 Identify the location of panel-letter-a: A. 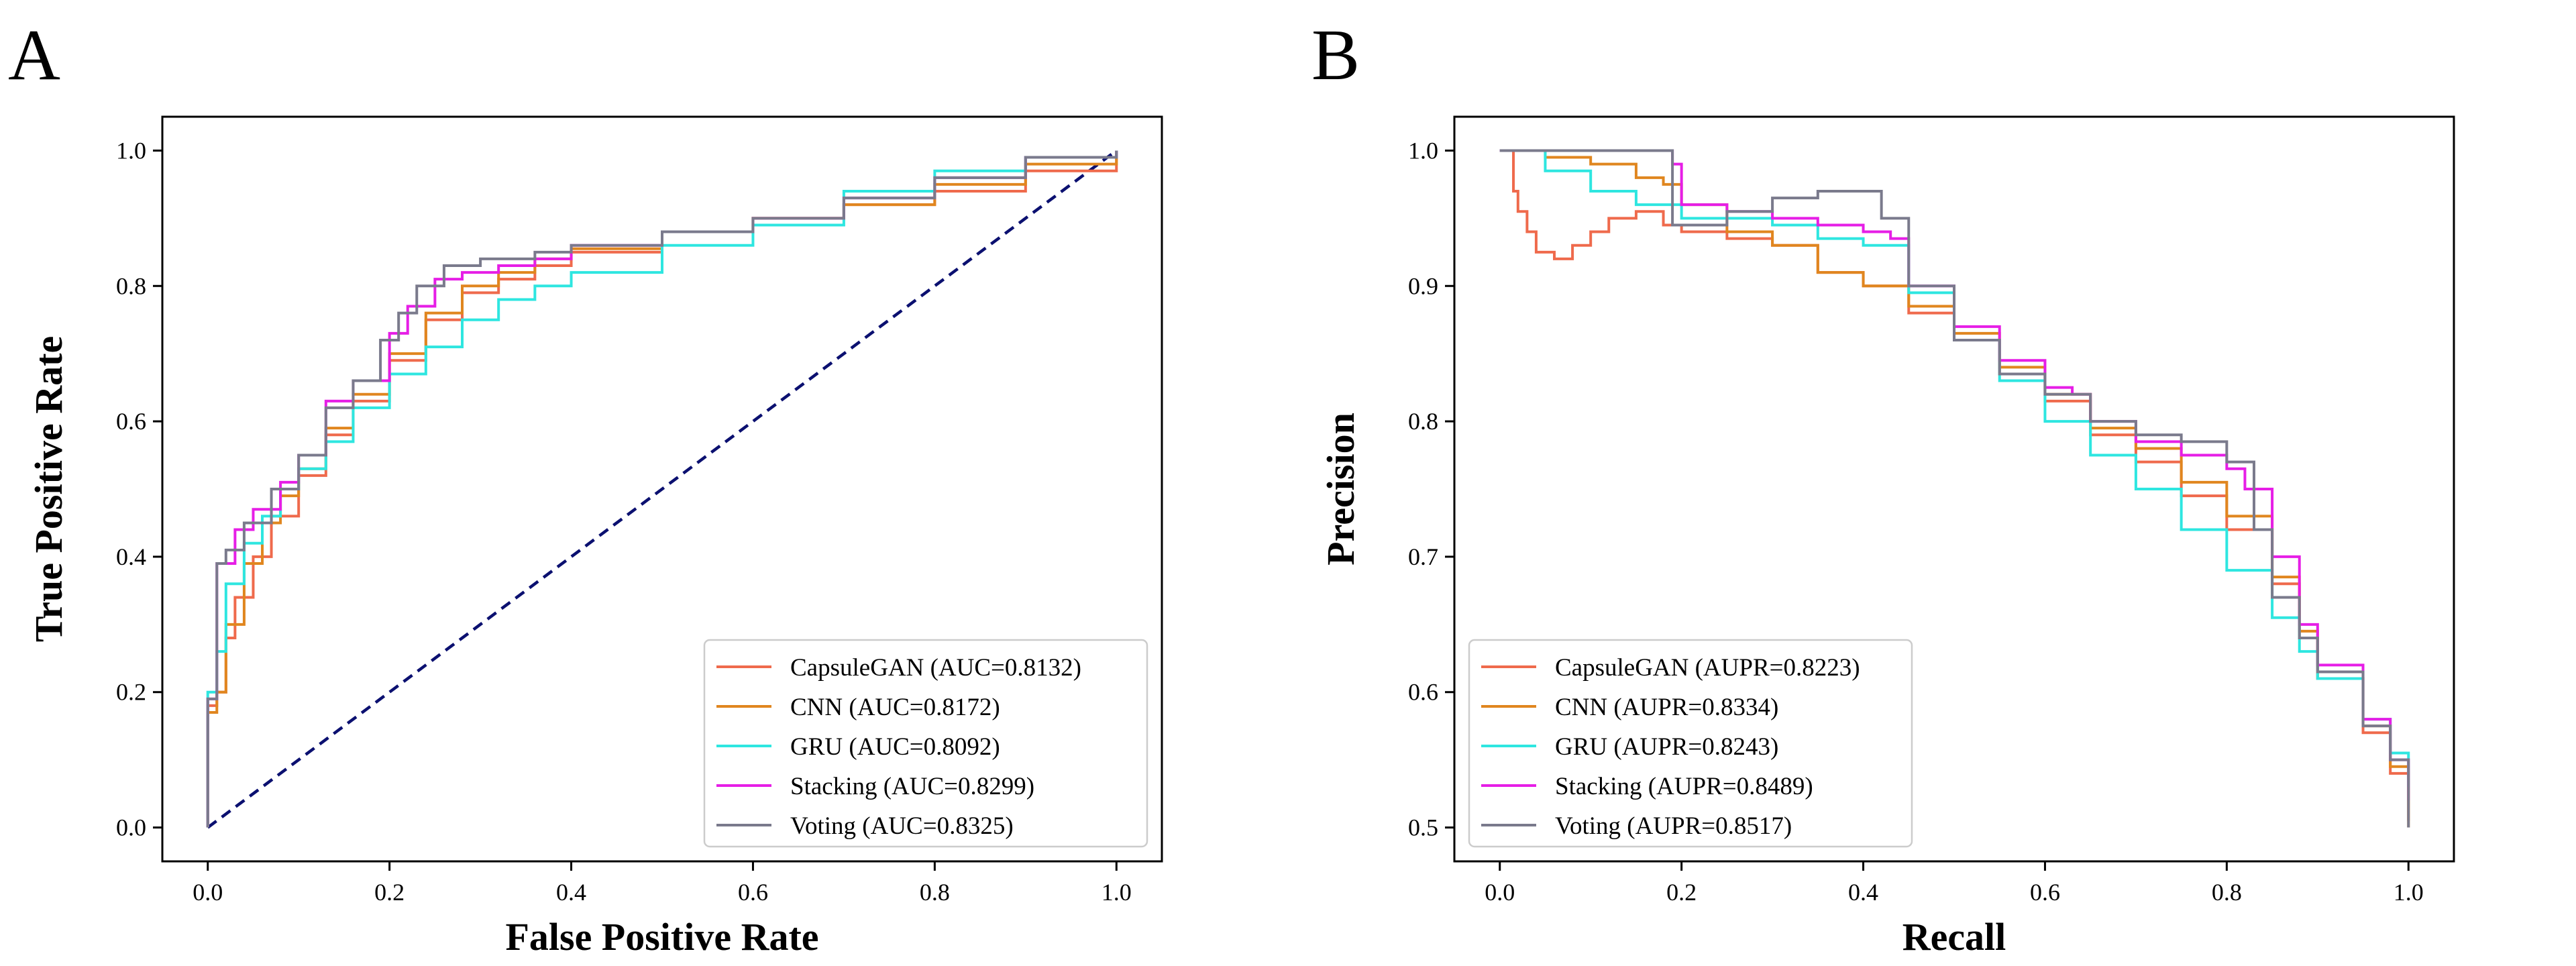
(34, 55).